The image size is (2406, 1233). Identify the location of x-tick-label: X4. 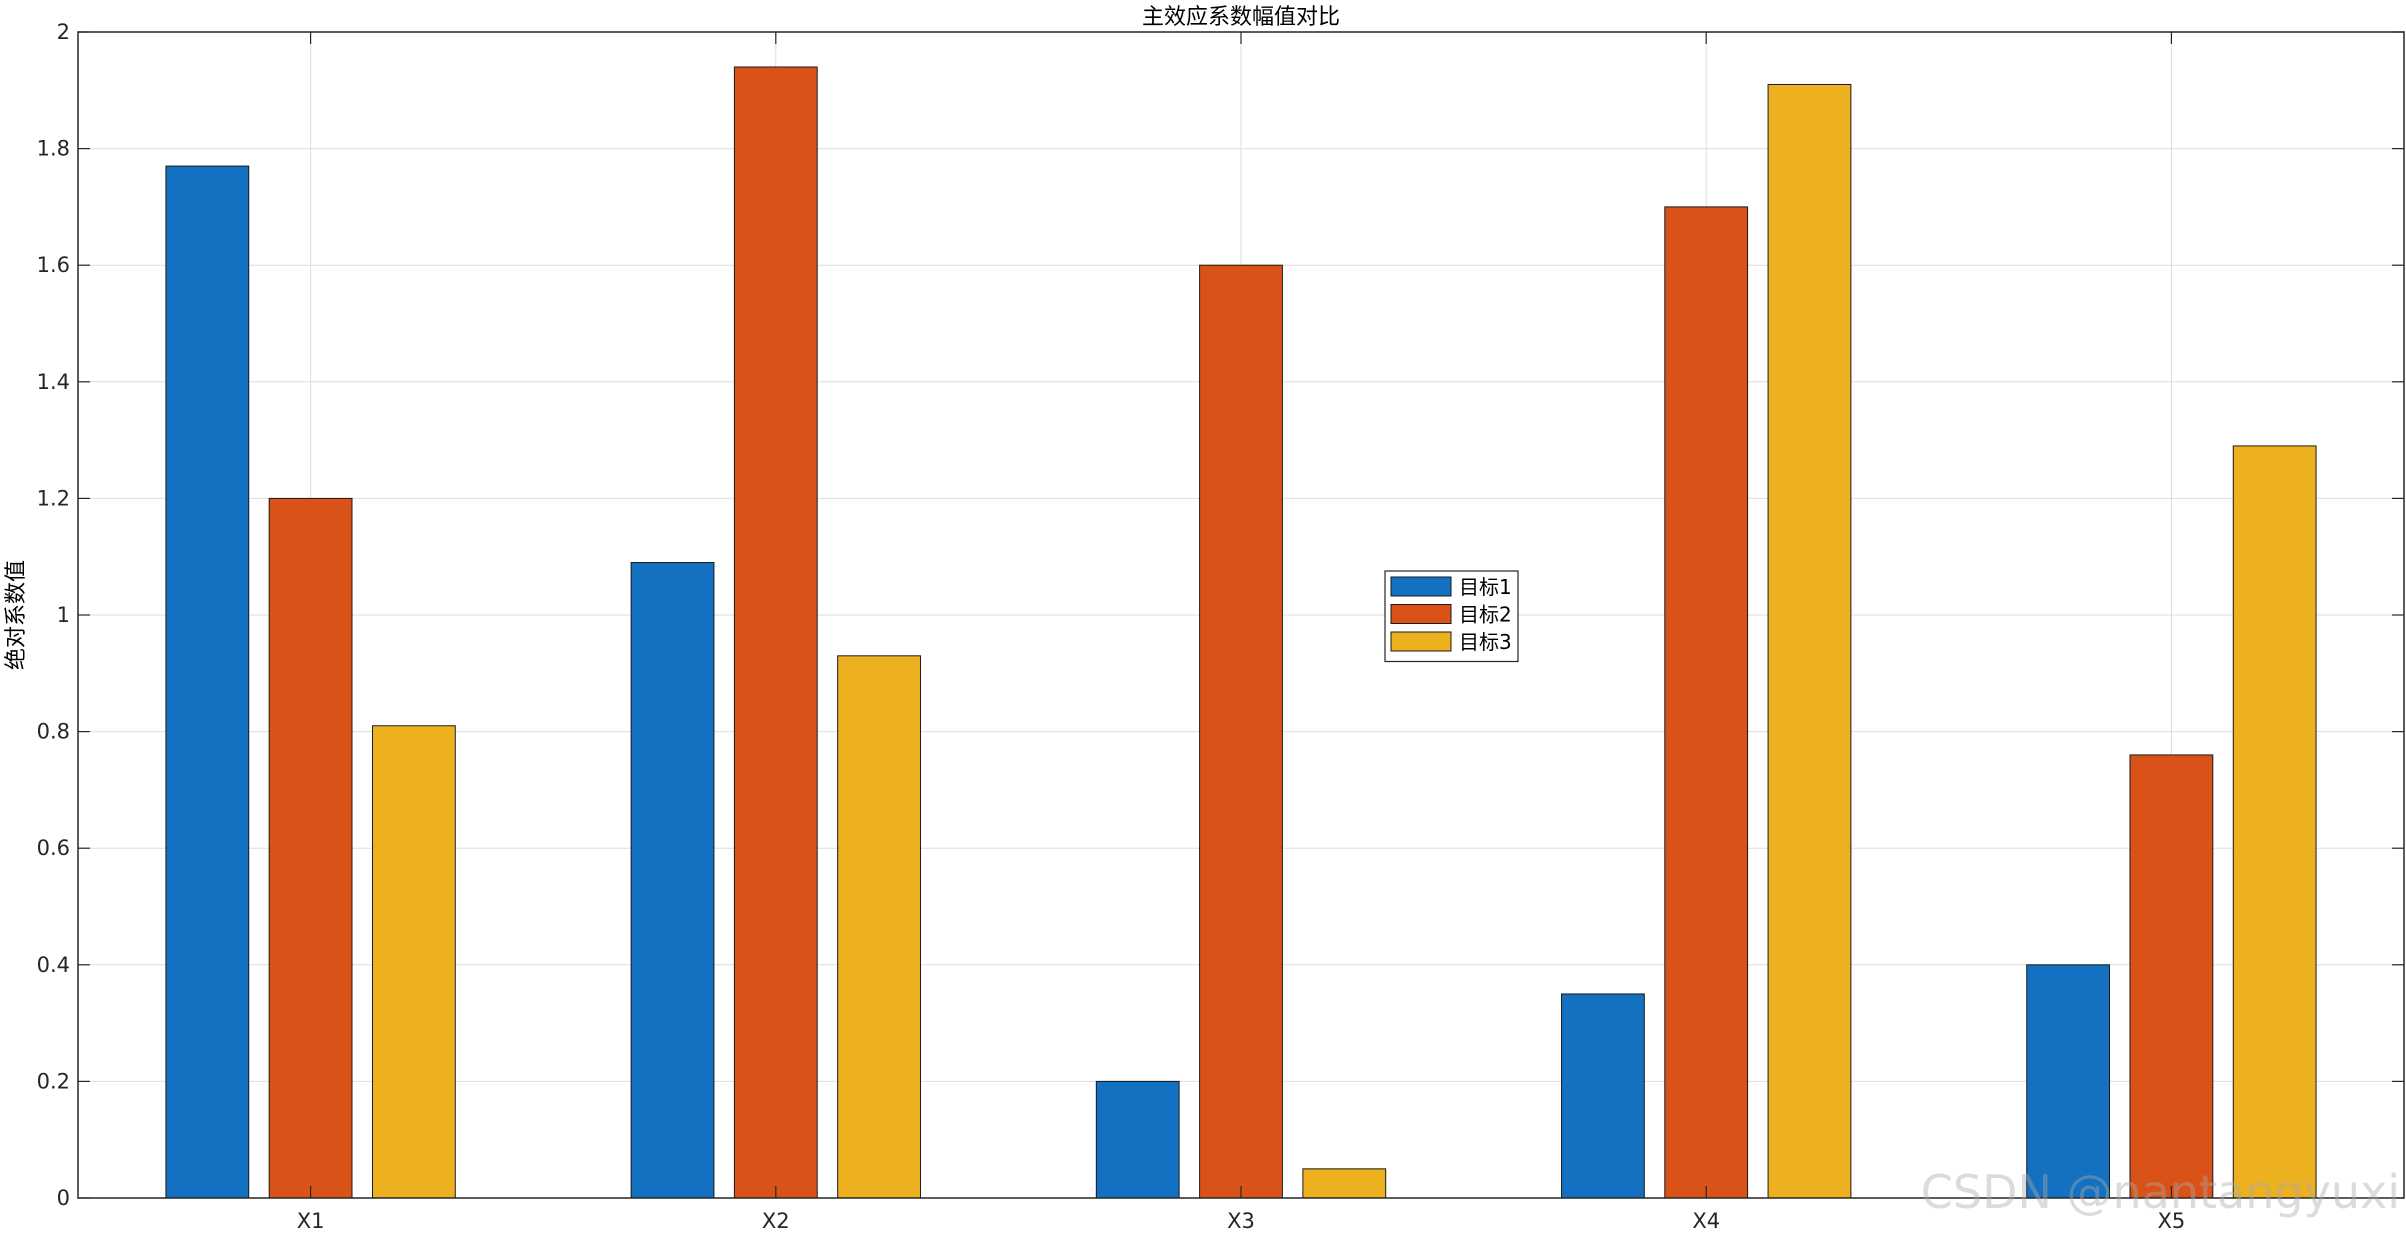
(1706, 1221).